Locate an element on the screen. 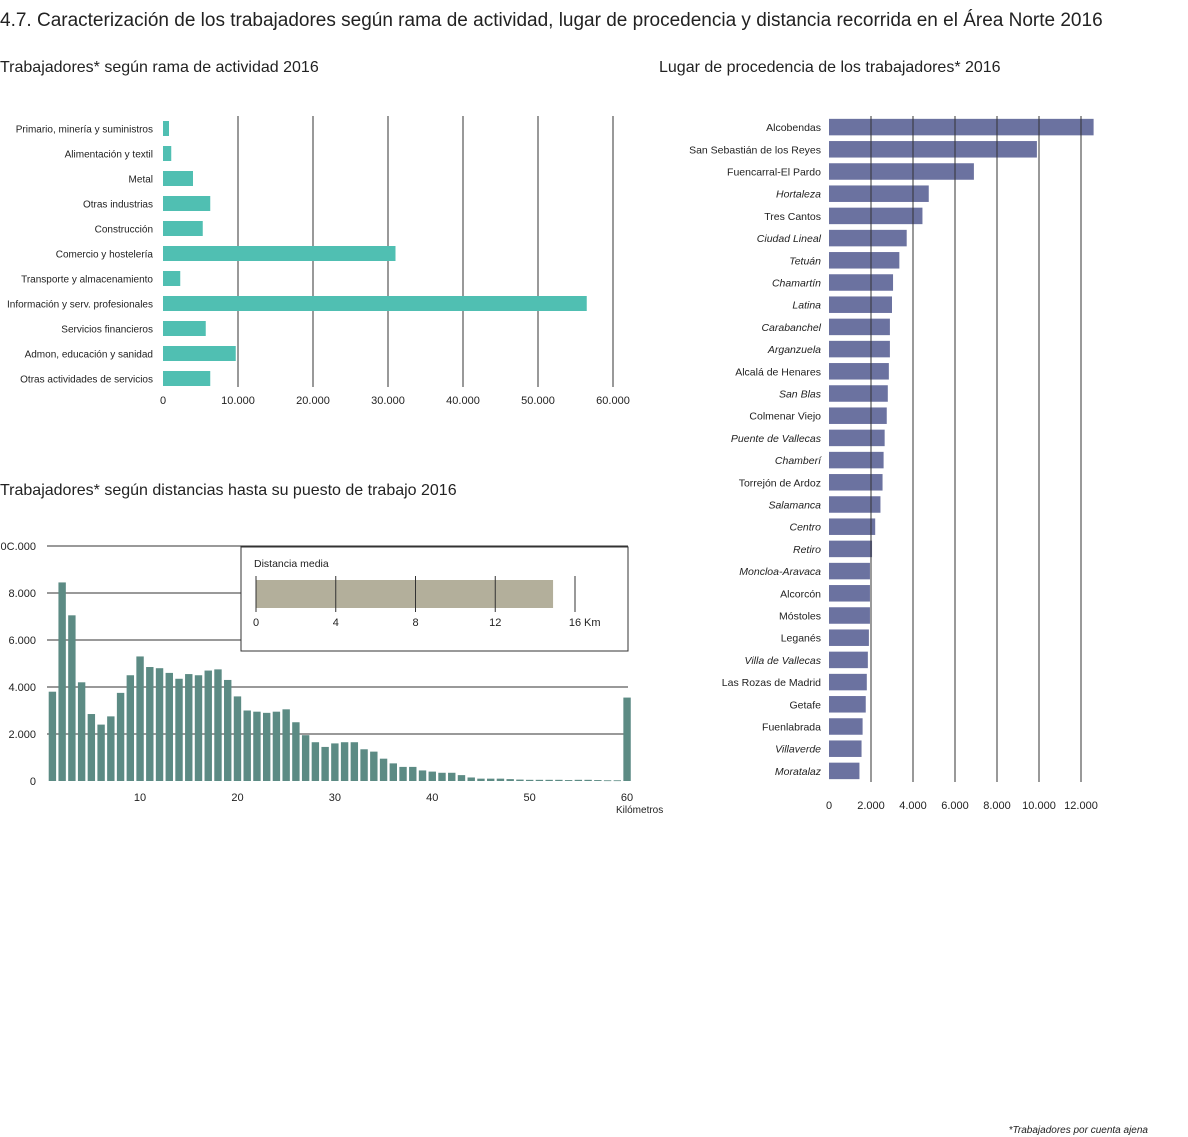 The image size is (1188, 1137). origin-category-label: Moncloa-Aravaca is located at coordinates (780, 572).